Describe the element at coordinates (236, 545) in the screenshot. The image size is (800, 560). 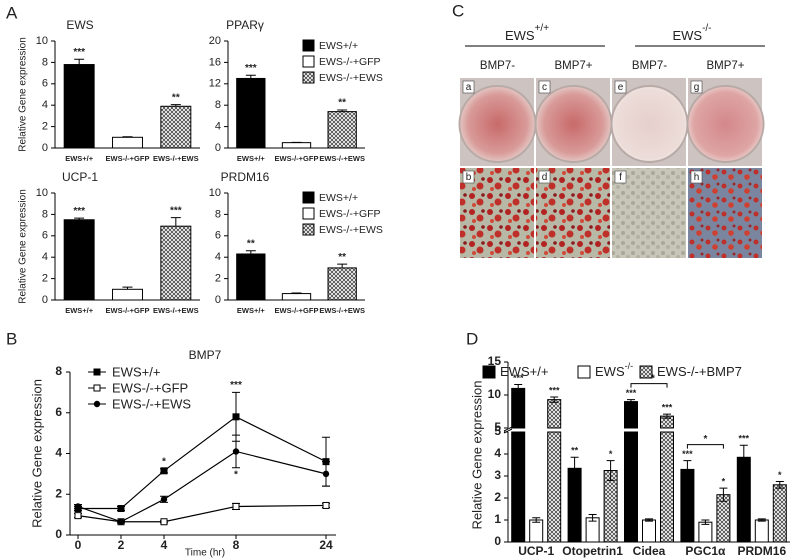
I see `x-tick-label: 8` at that location.